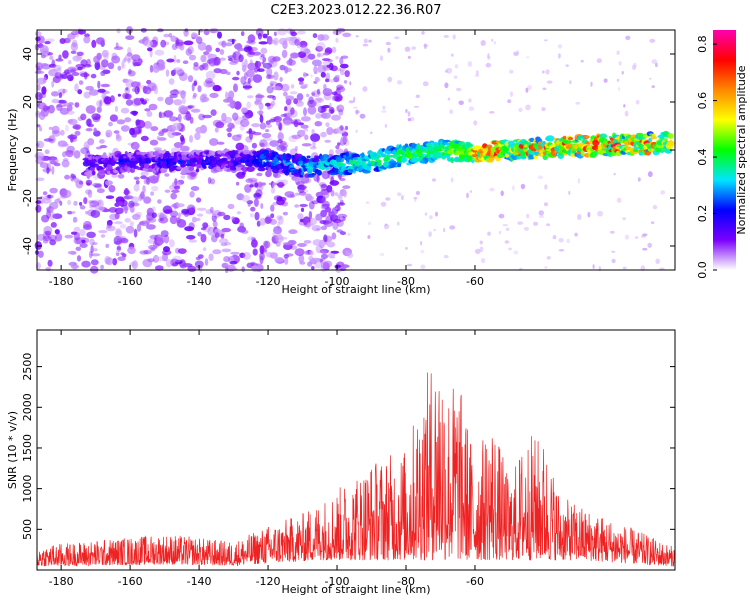  I want to click on x-tick-label: -160, so click(130, 281).